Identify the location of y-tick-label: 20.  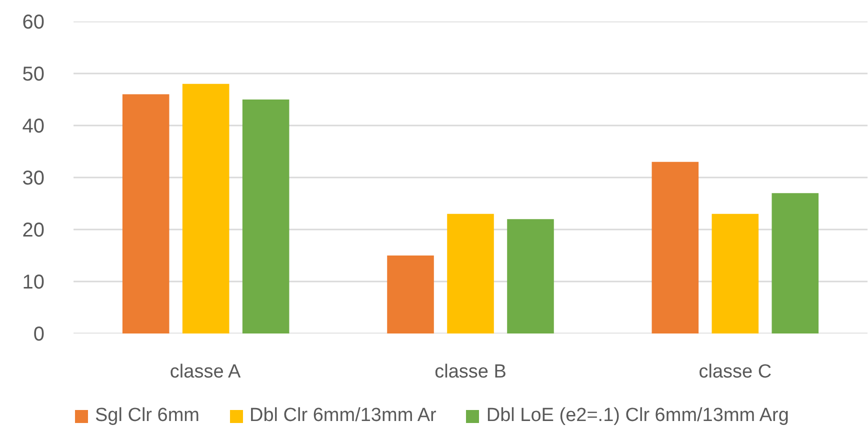
(33, 231).